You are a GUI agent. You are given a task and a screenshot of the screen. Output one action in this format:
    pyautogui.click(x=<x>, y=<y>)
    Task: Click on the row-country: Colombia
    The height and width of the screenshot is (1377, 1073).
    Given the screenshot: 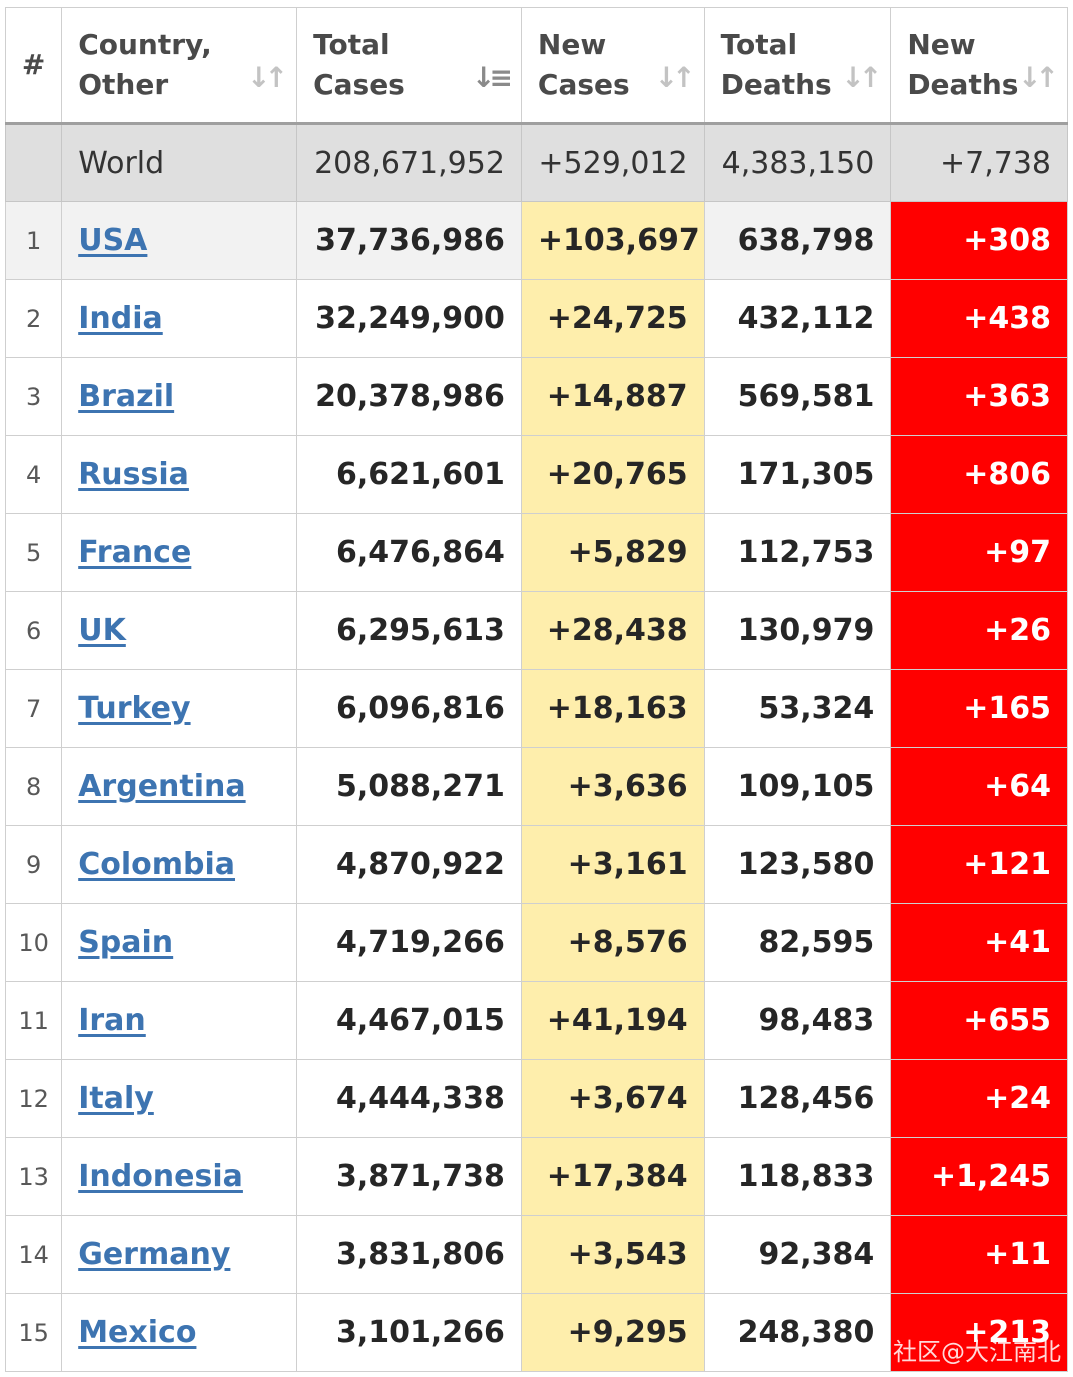 What is the action you would take?
    pyautogui.click(x=179, y=864)
    